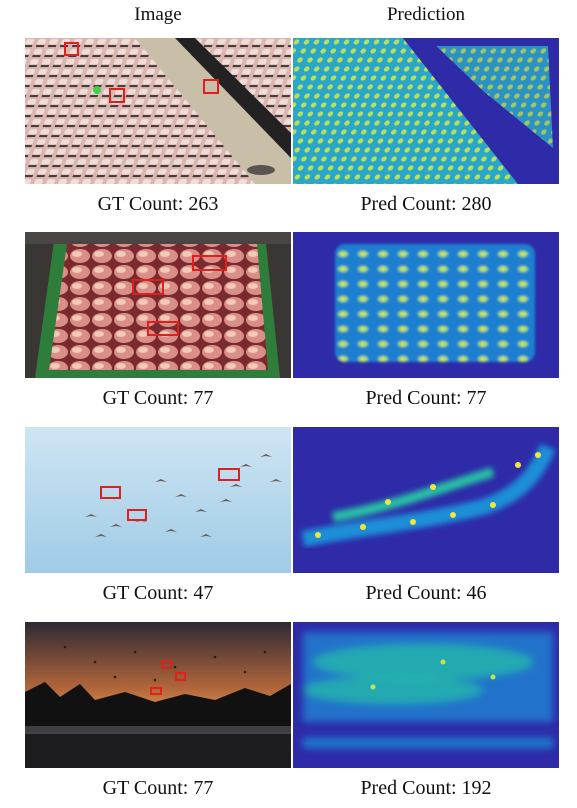 The width and height of the screenshot is (577, 808). What do you see at coordinates (426, 398) in the screenshot?
I see `pred-count-caption-row2: Pred Count: 77` at bounding box center [426, 398].